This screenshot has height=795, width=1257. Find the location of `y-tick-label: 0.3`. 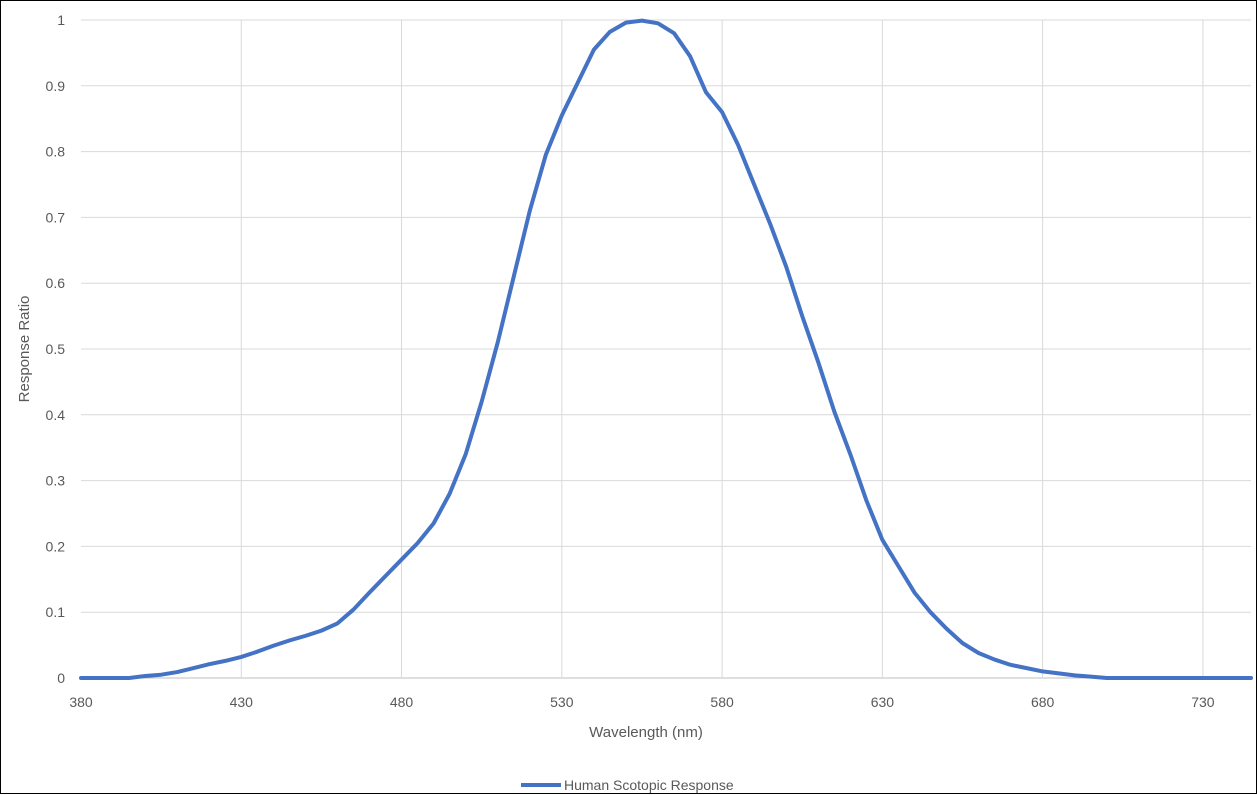

y-tick-label: 0.3 is located at coordinates (56, 481).